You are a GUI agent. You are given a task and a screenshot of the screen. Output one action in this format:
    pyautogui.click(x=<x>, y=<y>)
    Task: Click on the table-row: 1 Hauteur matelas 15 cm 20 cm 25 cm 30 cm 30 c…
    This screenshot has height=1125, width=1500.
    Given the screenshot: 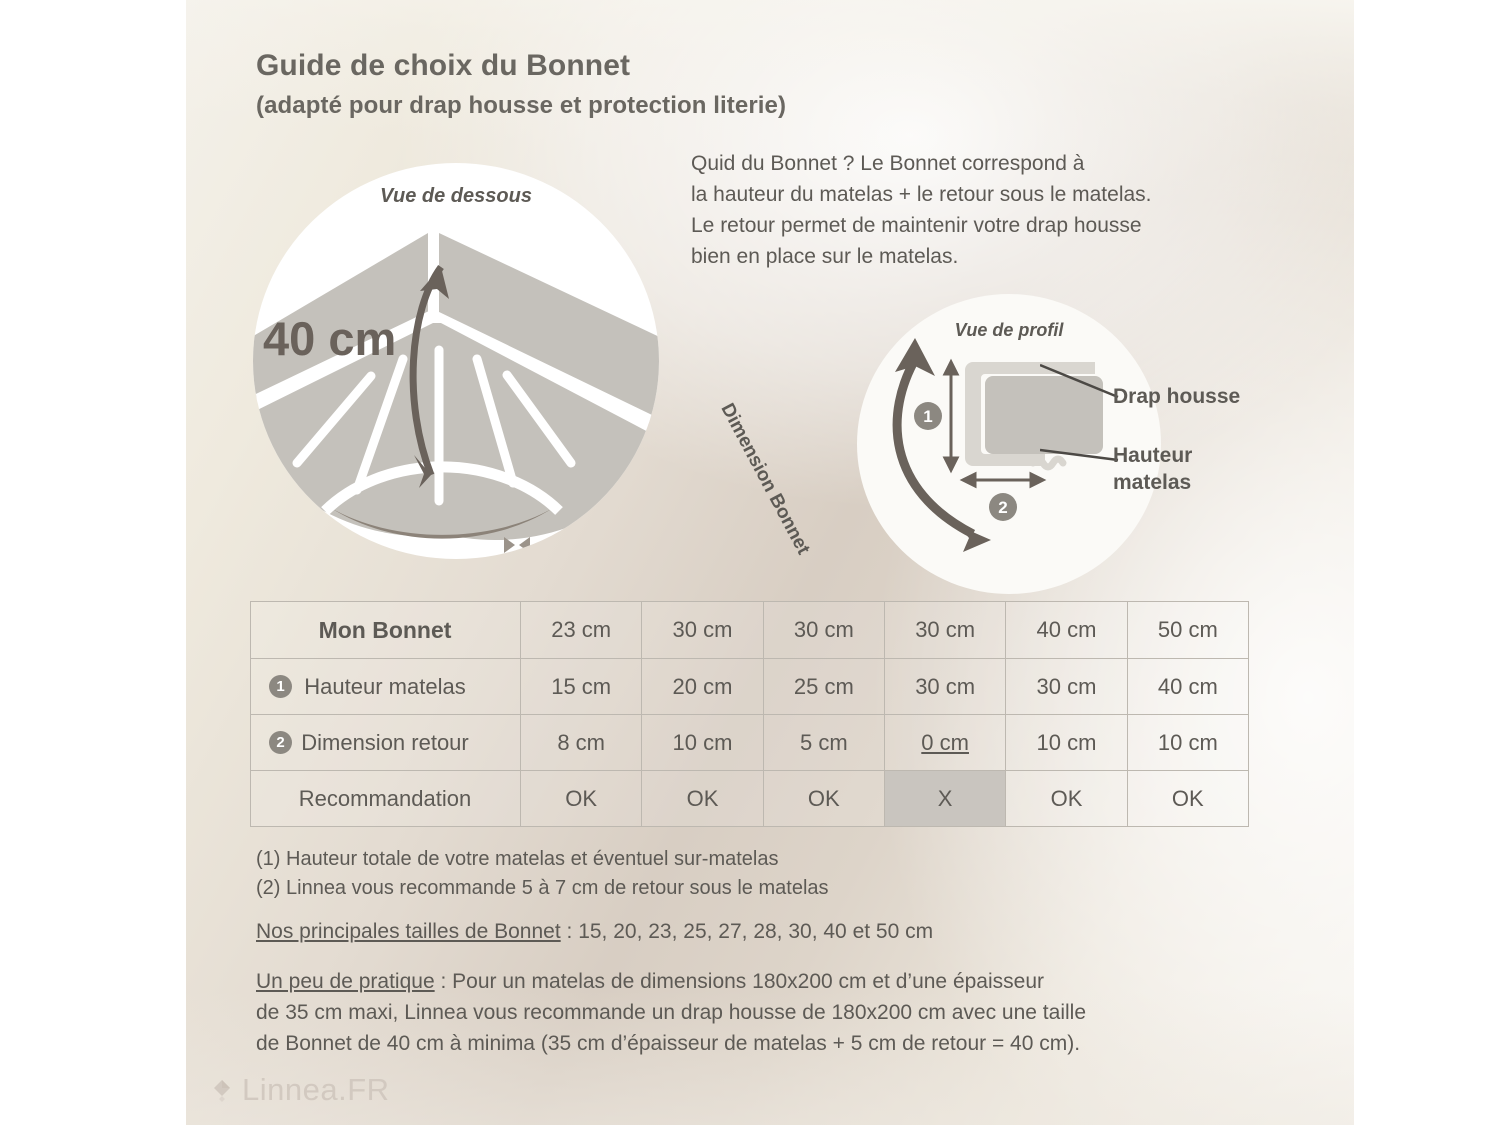 What is the action you would take?
    pyautogui.click(x=750, y=686)
    